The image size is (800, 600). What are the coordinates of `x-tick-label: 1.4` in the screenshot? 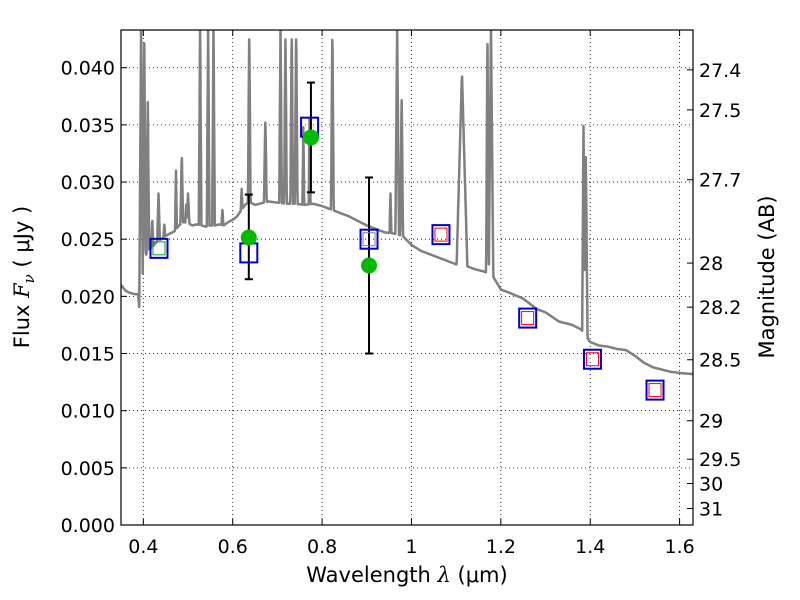 It's located at (590, 547).